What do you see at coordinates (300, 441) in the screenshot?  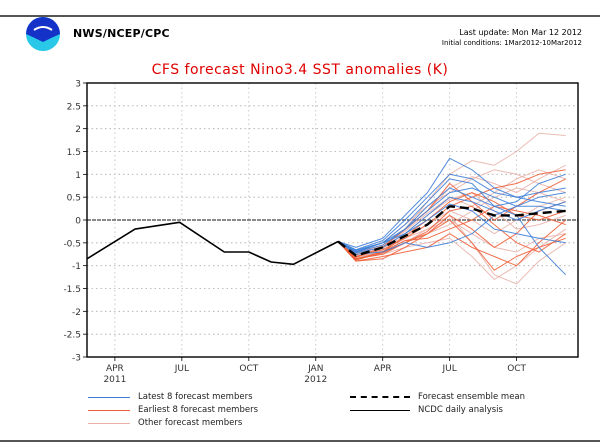 I see `bottom-divider` at bounding box center [300, 441].